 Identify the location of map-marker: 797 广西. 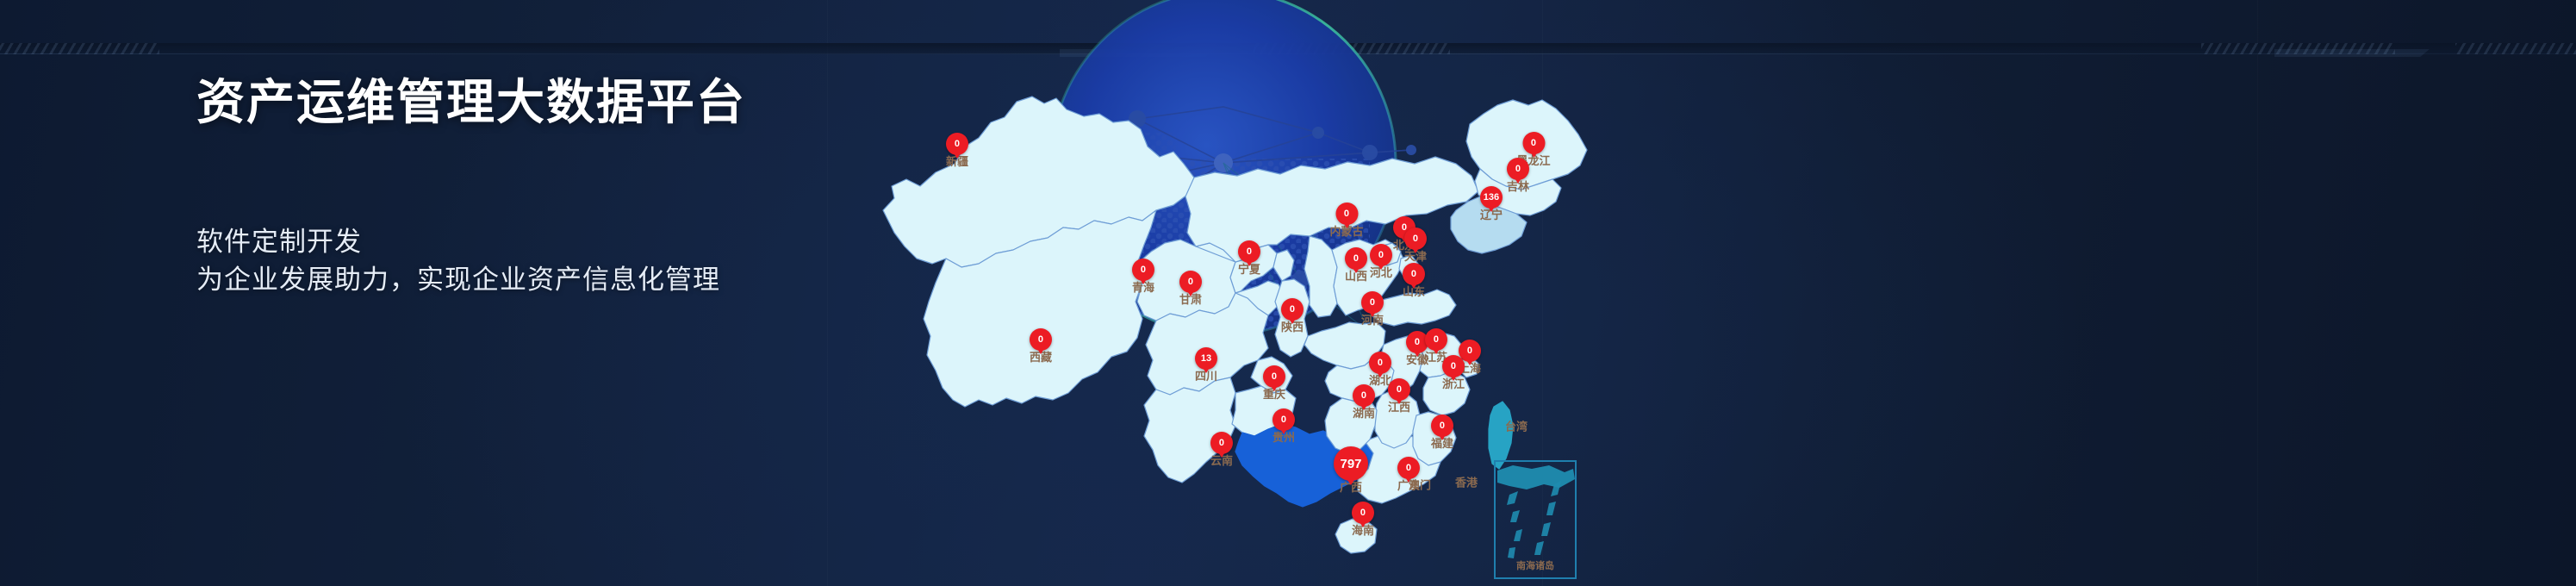
(1351, 470).